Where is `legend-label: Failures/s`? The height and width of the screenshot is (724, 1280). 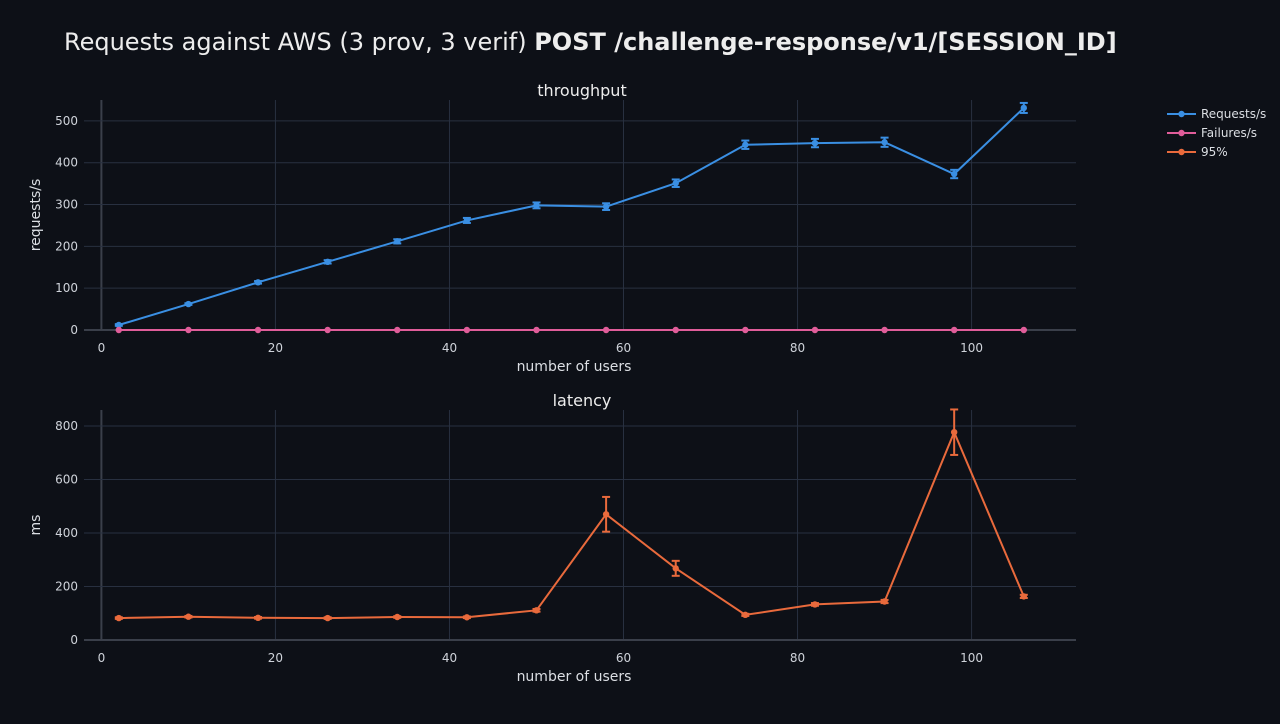
legend-label: Failures/s is located at coordinates (1229, 133).